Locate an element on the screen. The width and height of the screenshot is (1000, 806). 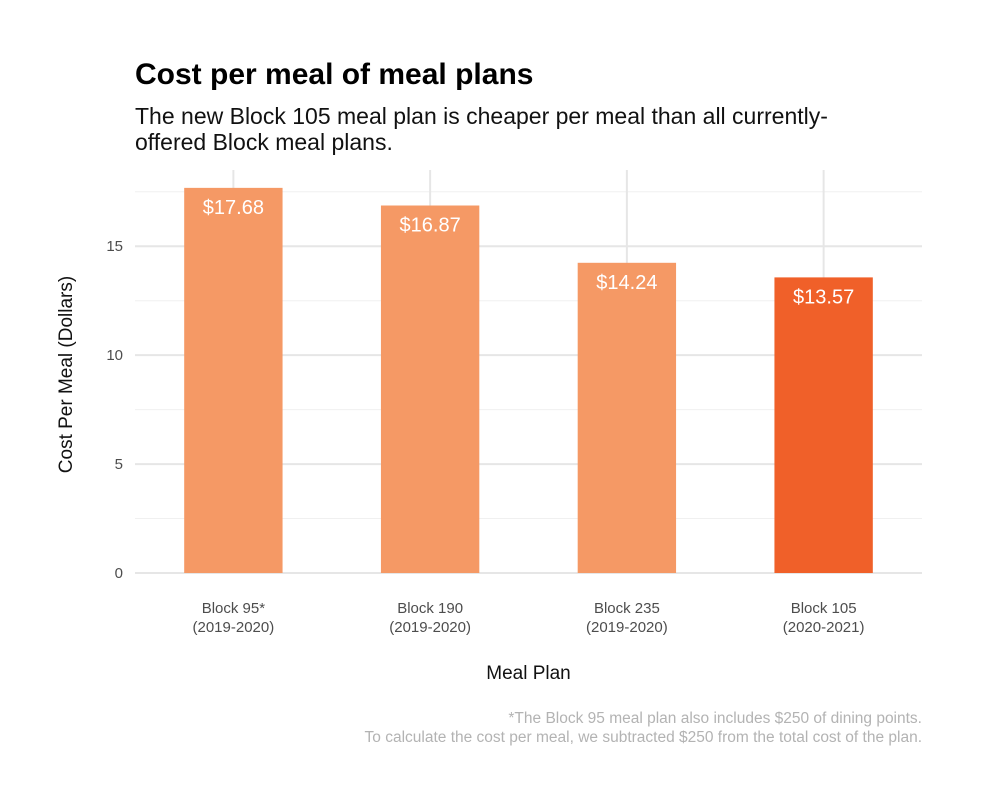
x-tick-label: Block 95* (2019-2020) is located at coordinates (234, 618).